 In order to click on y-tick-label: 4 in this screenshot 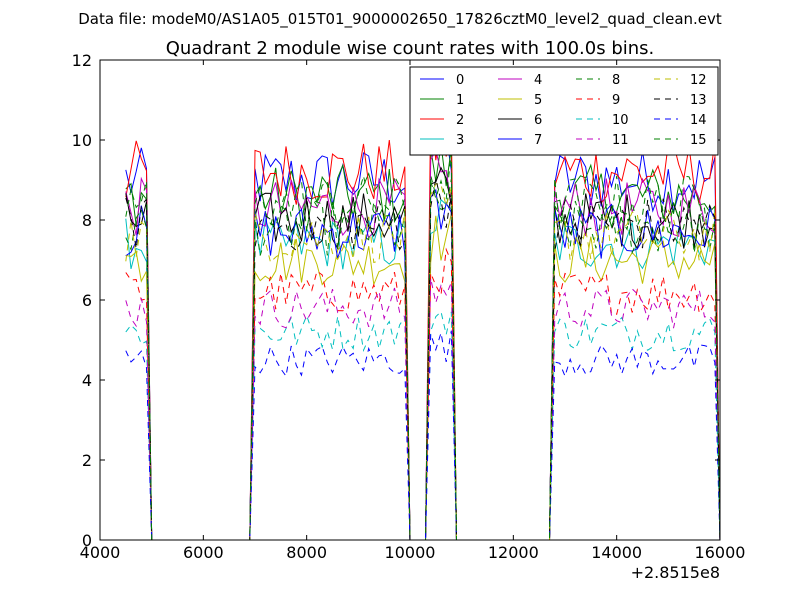, I will do `click(87, 380)`.